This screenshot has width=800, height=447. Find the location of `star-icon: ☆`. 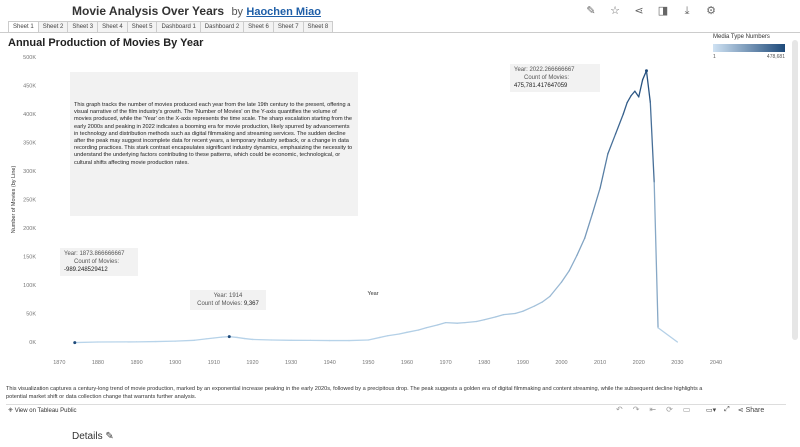

star-icon: ☆ is located at coordinates (615, 11).